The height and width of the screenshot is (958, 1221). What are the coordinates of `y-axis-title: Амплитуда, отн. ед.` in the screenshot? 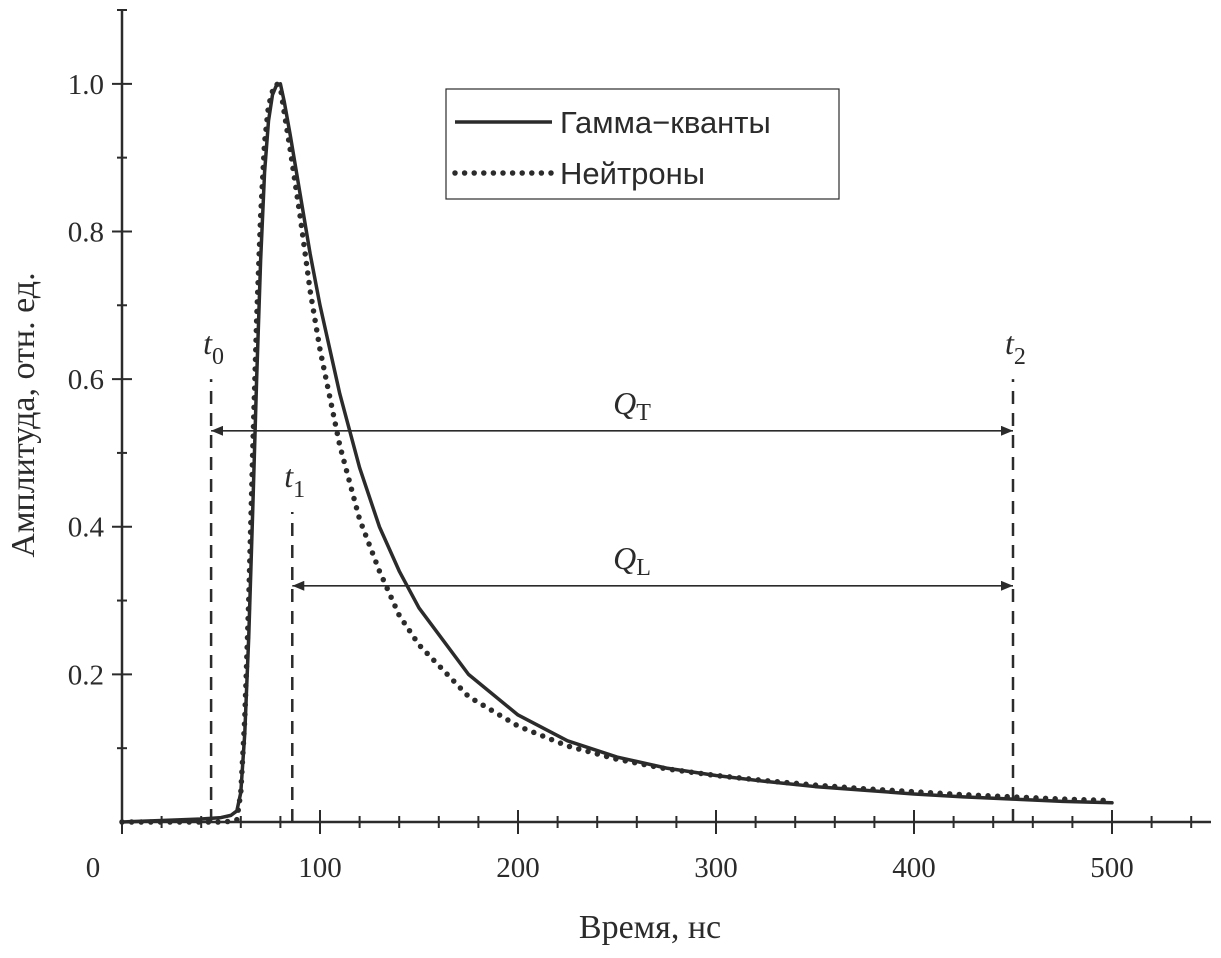 It's located at (23, 414).